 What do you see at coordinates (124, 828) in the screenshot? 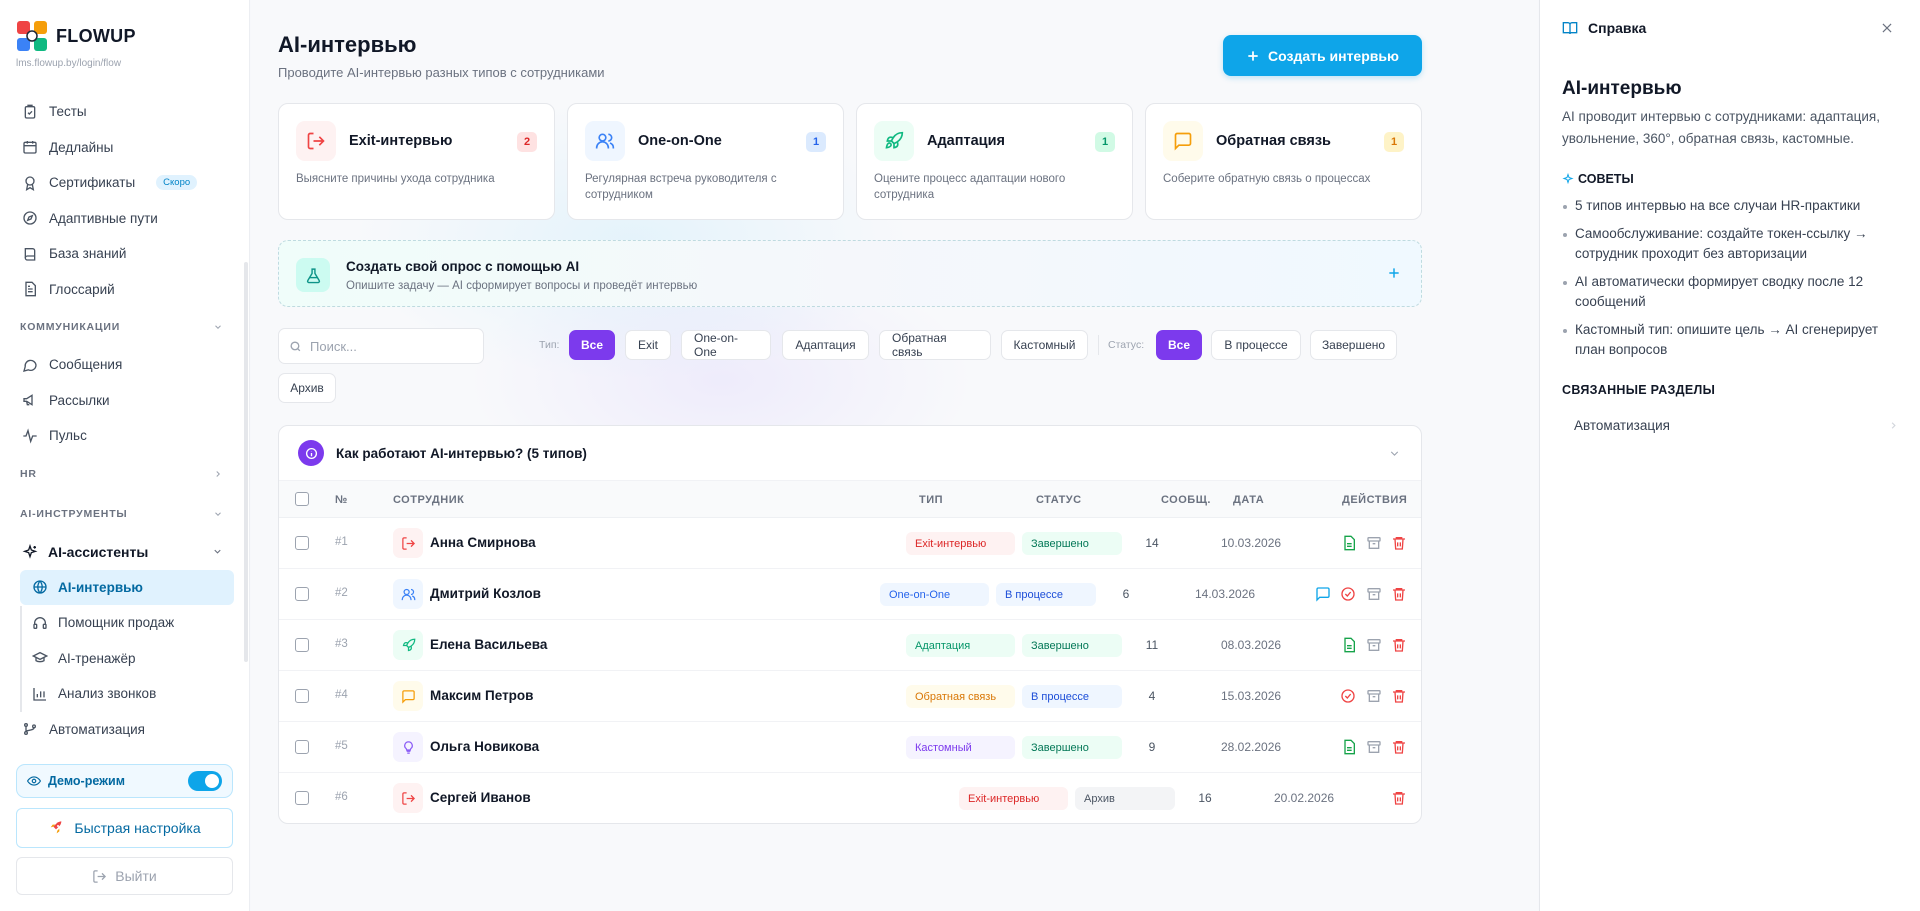
I see `quick-setup-button: Быстрая настройка` at bounding box center [124, 828].